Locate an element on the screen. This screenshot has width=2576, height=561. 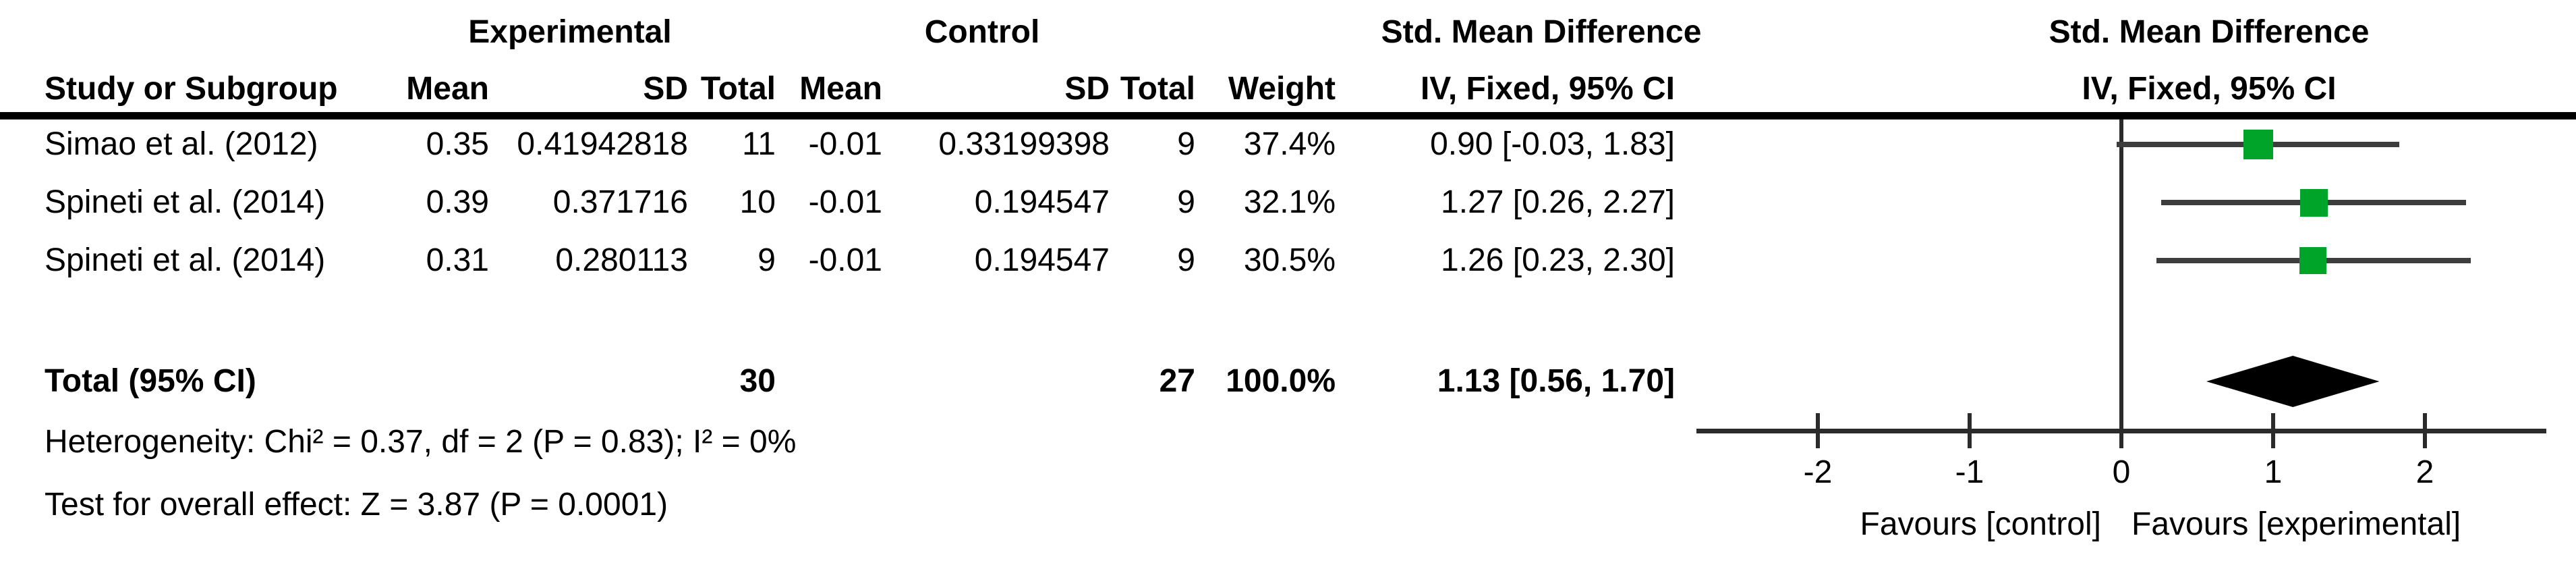
col-header-exp-total: Total is located at coordinates (738, 89).